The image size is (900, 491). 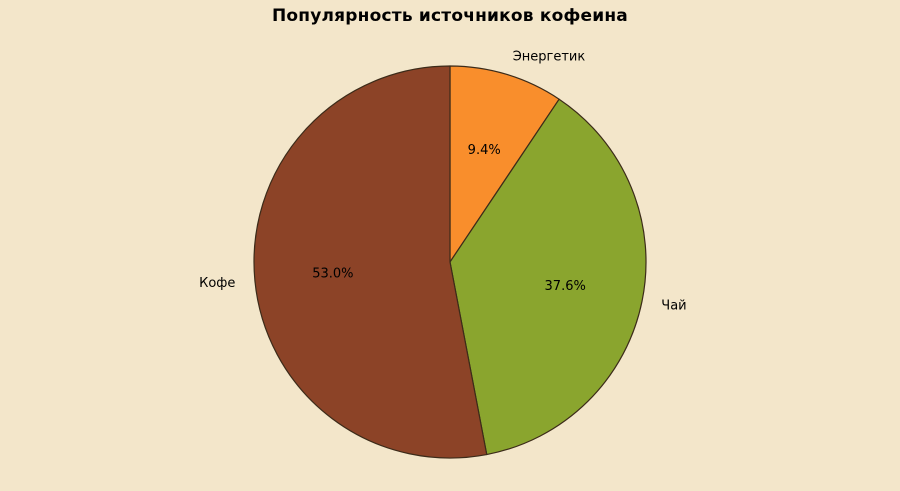 I want to click on slice-label-2: Кофе, so click(x=217, y=283).